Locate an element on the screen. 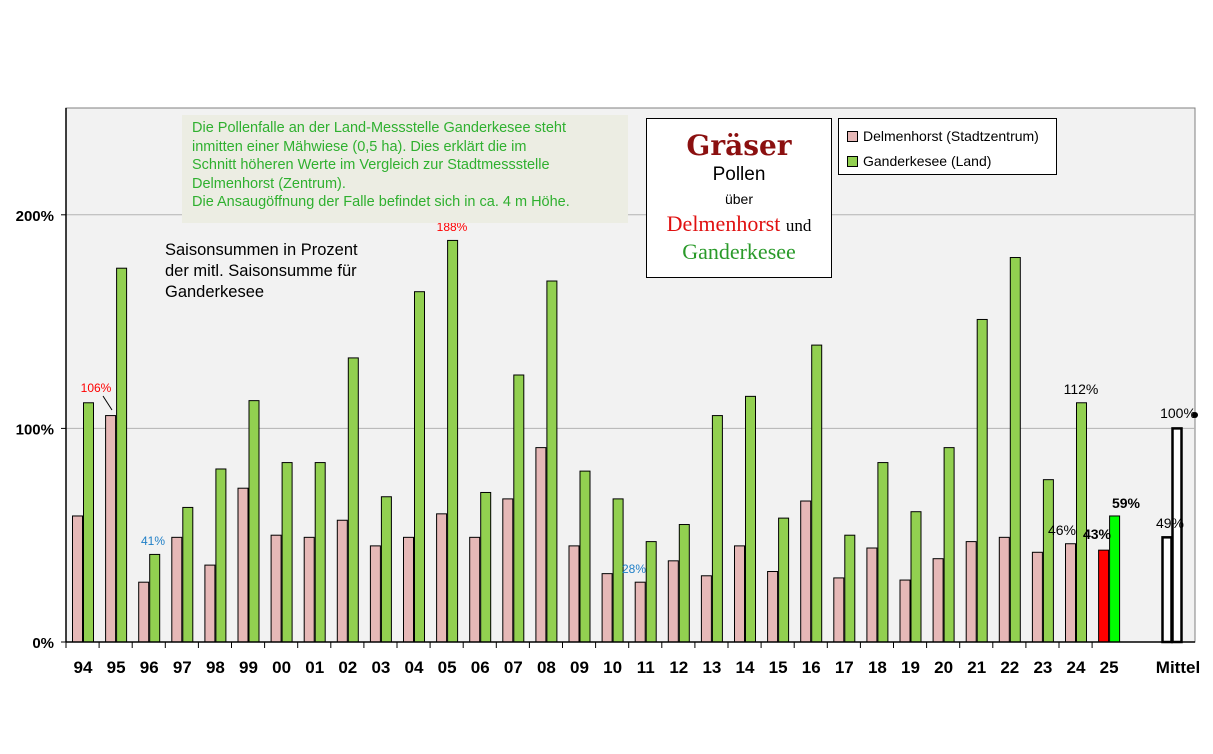  x-tick-label: 11 is located at coordinates (646, 667).